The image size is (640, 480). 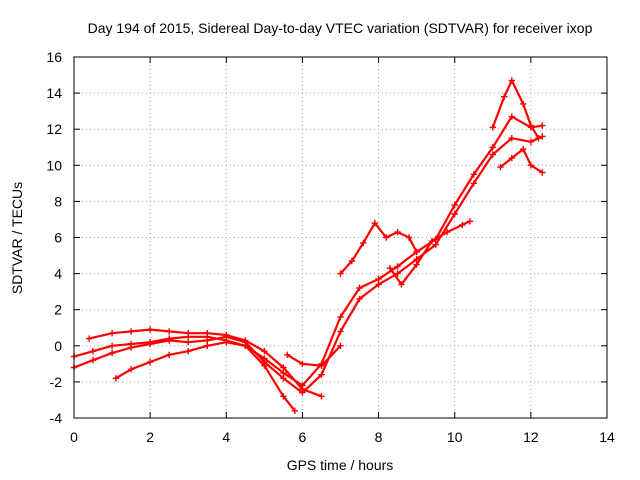 What do you see at coordinates (531, 437) in the screenshot?
I see `x-tick-label: 12` at bounding box center [531, 437].